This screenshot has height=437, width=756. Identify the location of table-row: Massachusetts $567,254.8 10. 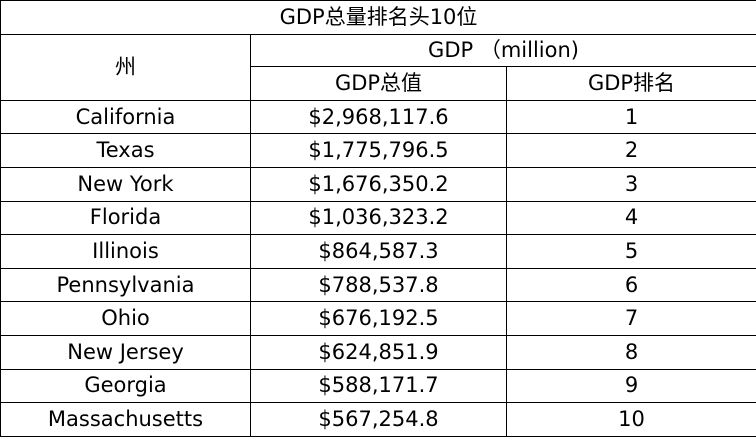
(378, 419).